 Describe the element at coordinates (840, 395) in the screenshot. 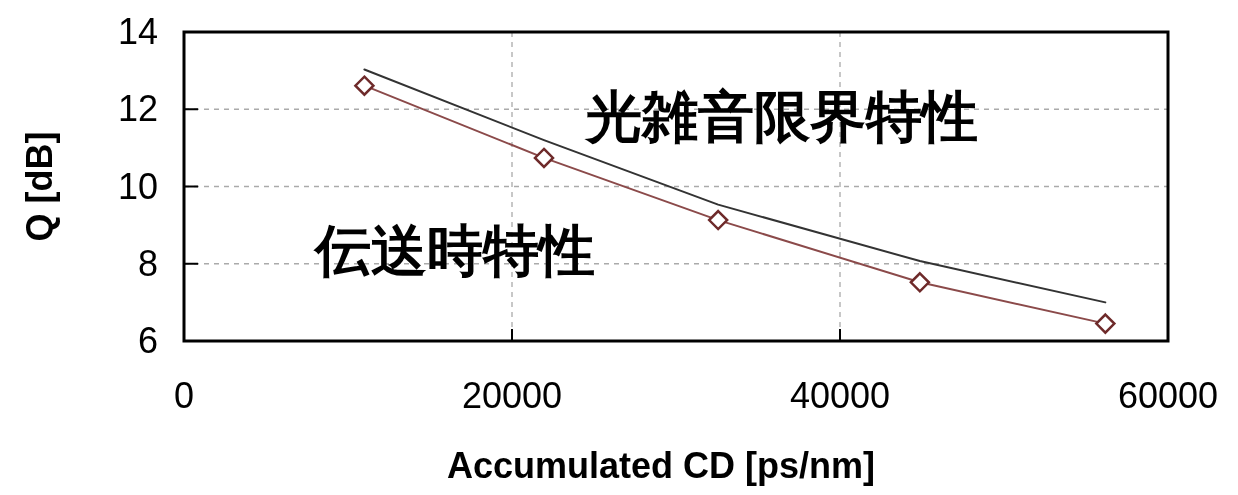

I see `x-tick-label: 40000` at that location.